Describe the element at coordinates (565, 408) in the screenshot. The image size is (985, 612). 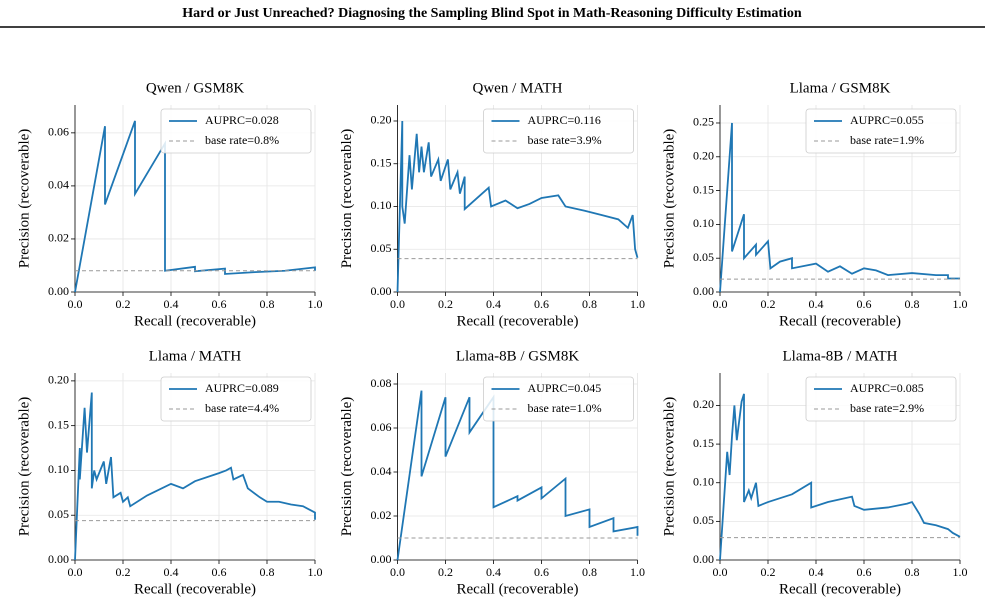
I see `legend-label: base rate=1.0%` at that location.